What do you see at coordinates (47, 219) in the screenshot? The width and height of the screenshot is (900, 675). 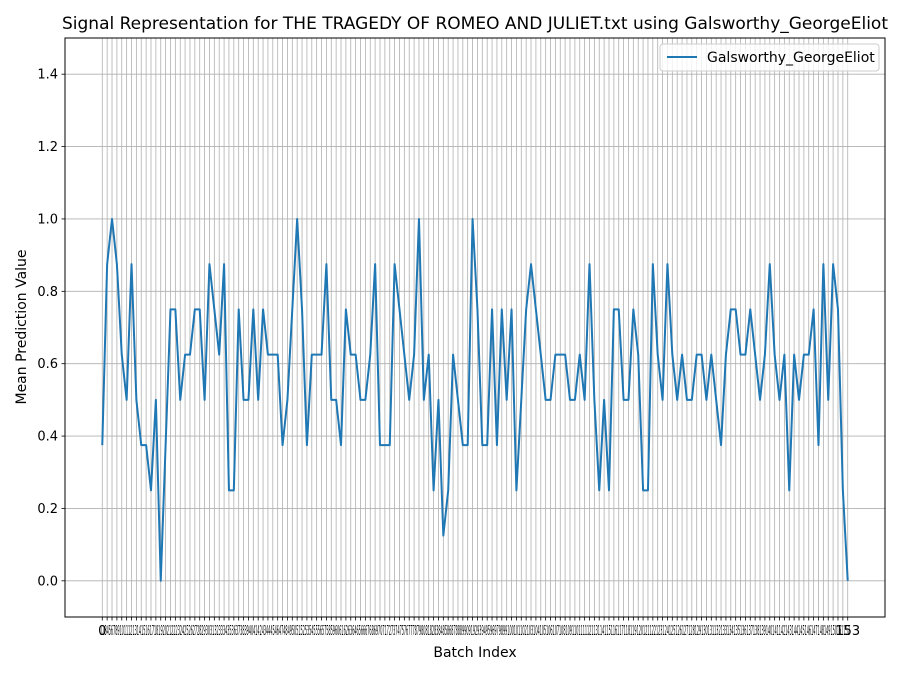 I see `y-tick-label: 1.0` at bounding box center [47, 219].